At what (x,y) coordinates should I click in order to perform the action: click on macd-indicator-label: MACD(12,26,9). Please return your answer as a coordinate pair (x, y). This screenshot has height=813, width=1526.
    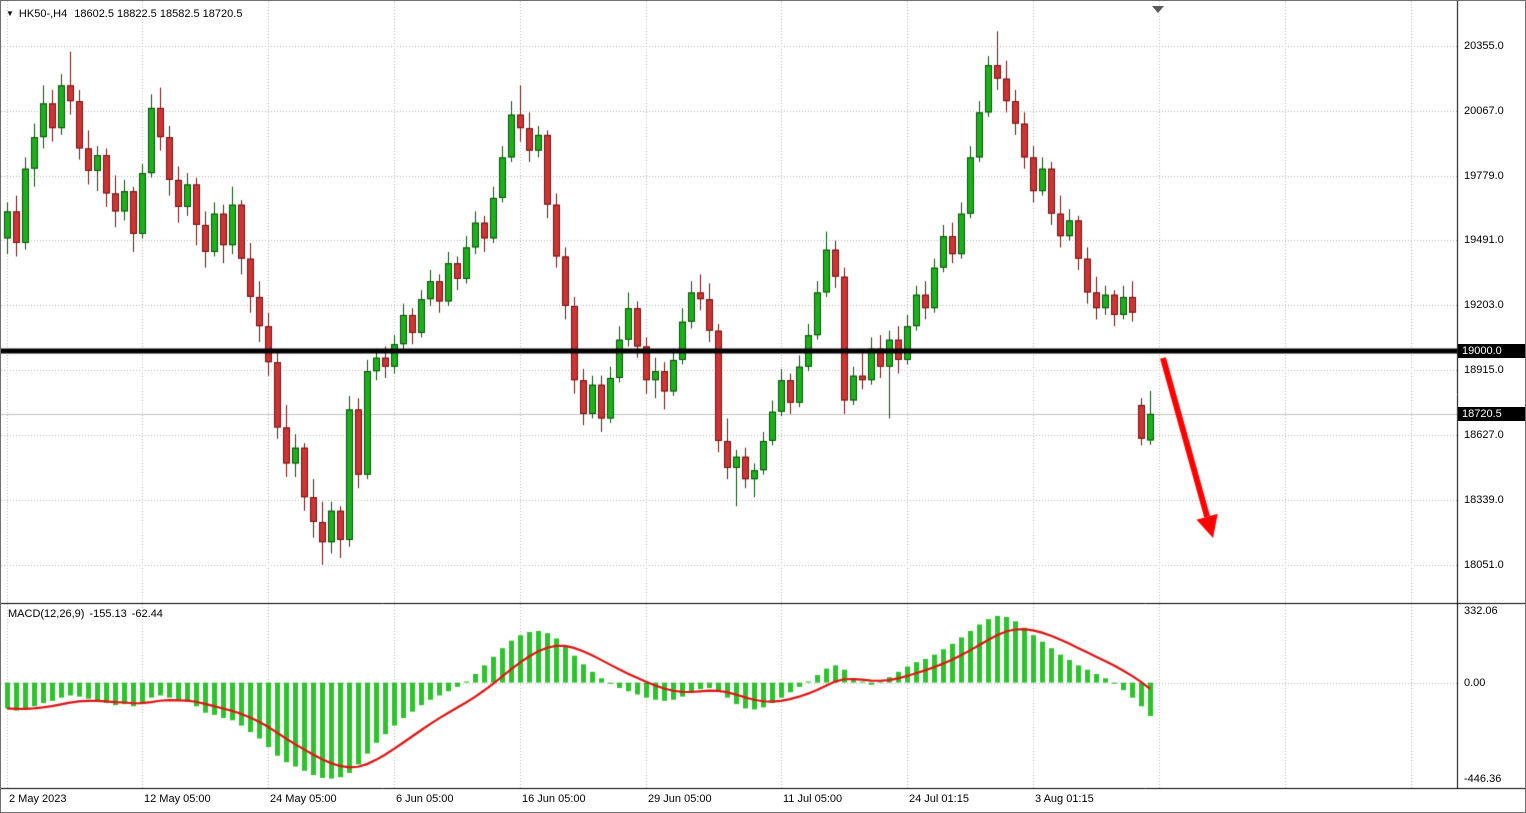
    Looking at the image, I should click on (46, 614).